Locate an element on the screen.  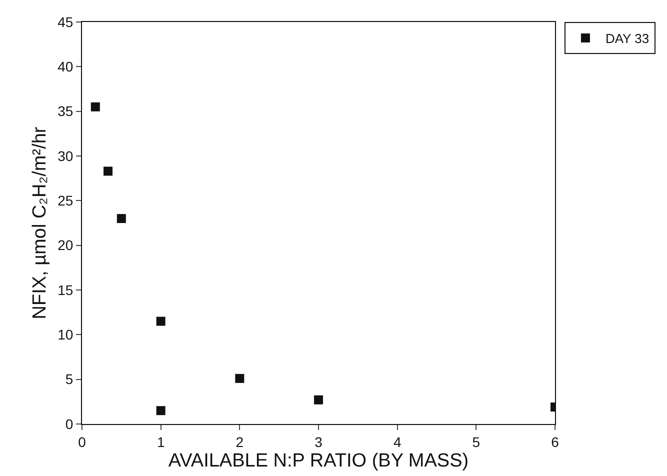
y-tick-label: 30 is located at coordinates (66, 156).